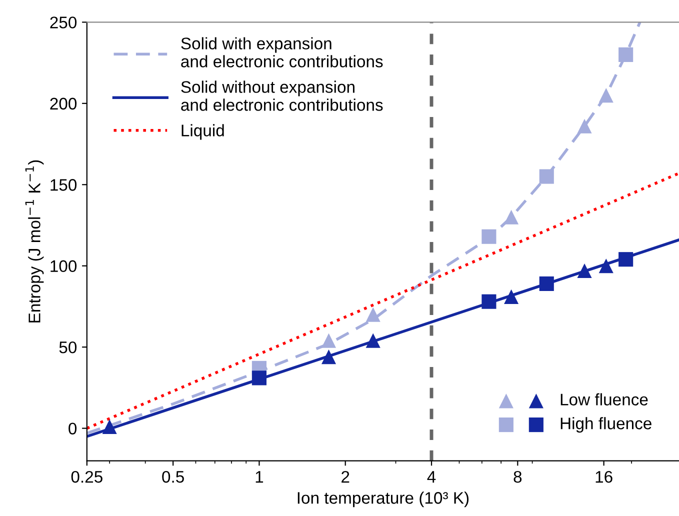  Describe the element at coordinates (604, 399) in the screenshot. I see `legend-label: Low fluence` at that location.